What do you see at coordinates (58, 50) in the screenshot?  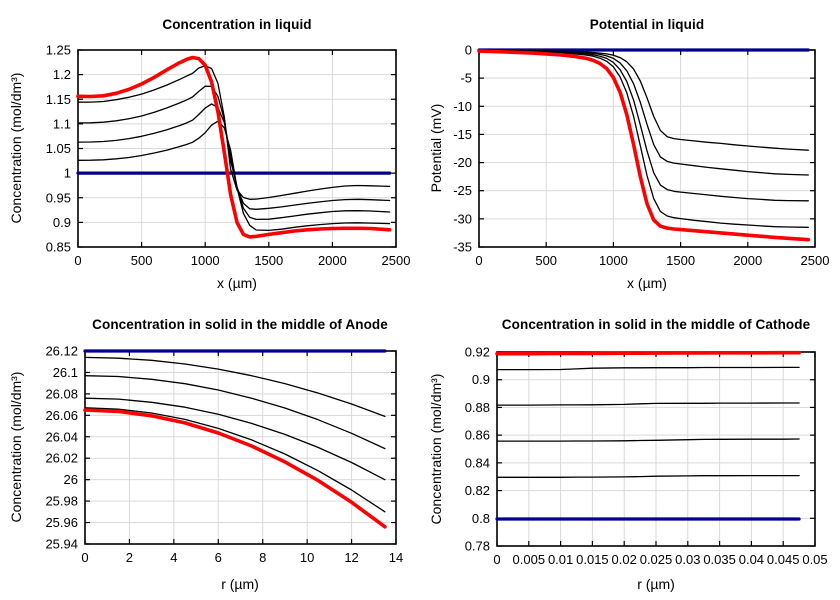 I see `y-tick-label: 1.25` at bounding box center [58, 50].